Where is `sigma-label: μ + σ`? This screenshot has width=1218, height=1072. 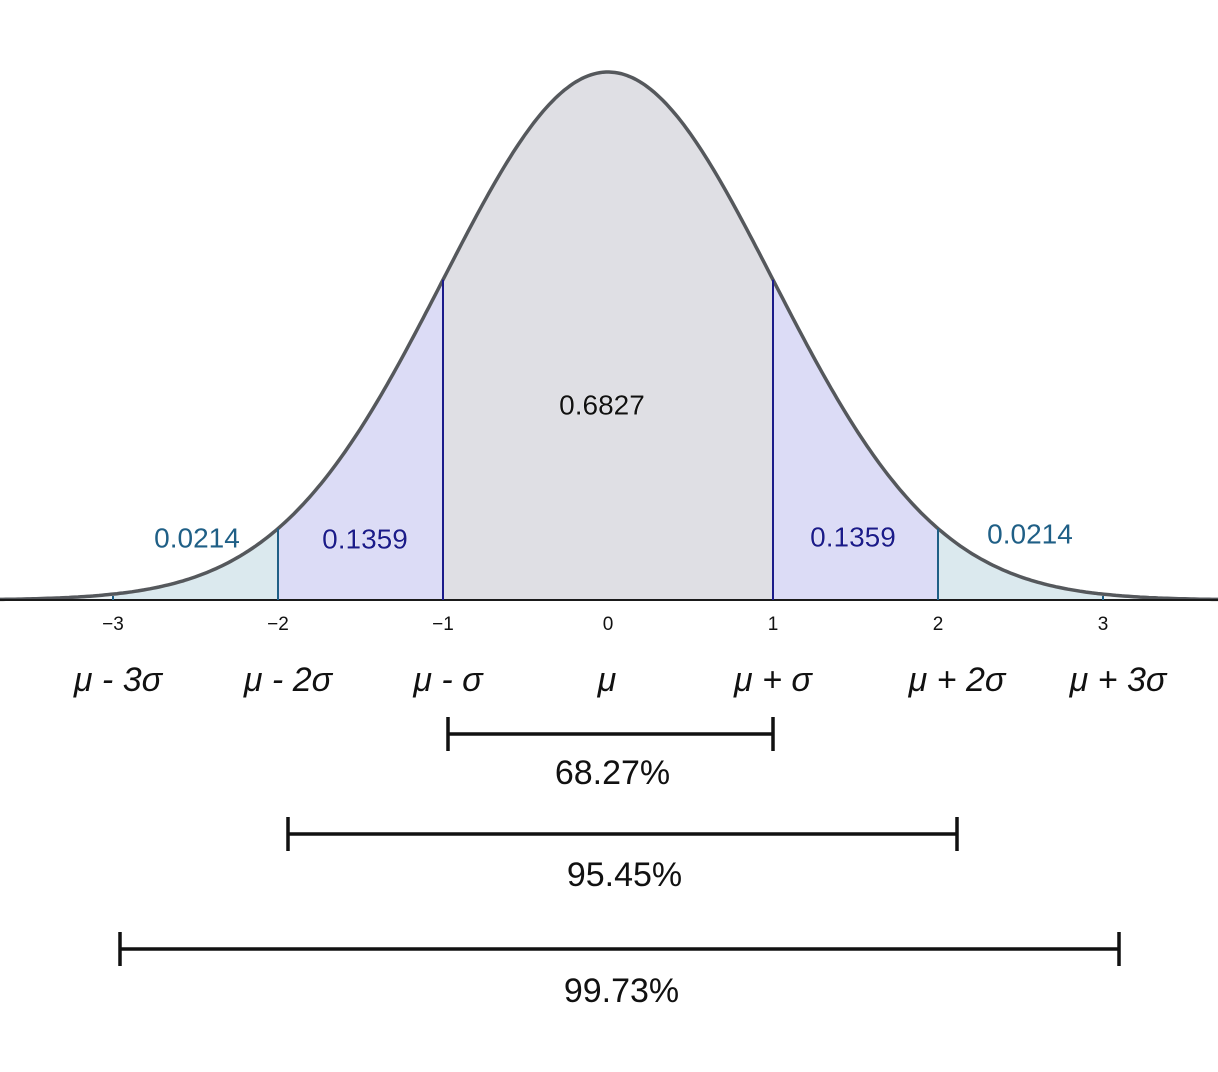
sigma-label: μ + σ is located at coordinates (773, 680).